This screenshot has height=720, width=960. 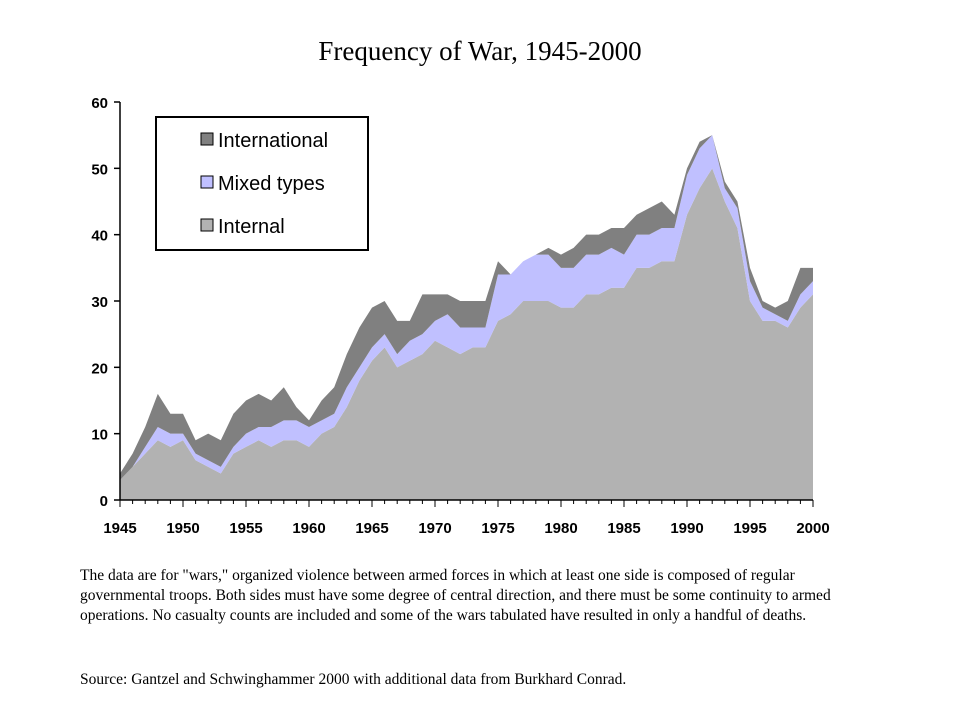 I want to click on legend-box, so click(x=262, y=183).